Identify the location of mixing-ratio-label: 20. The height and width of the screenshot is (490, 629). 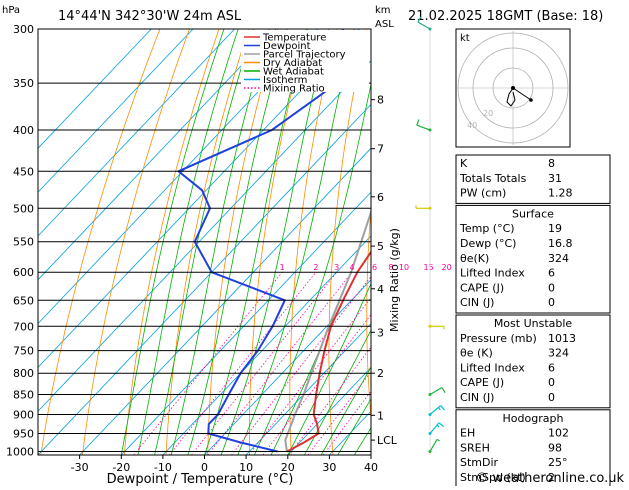
(447, 267).